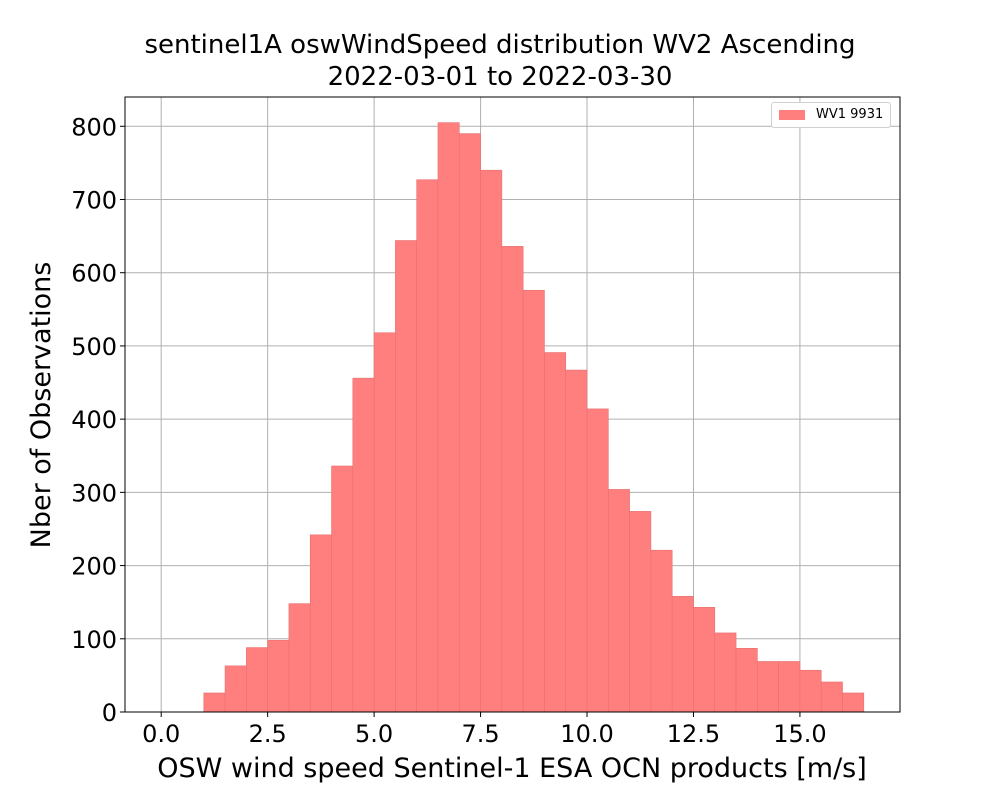 The width and height of the screenshot is (1000, 800). Describe the element at coordinates (586, 734) in the screenshot. I see `x-tick-label: 10.0` at that location.